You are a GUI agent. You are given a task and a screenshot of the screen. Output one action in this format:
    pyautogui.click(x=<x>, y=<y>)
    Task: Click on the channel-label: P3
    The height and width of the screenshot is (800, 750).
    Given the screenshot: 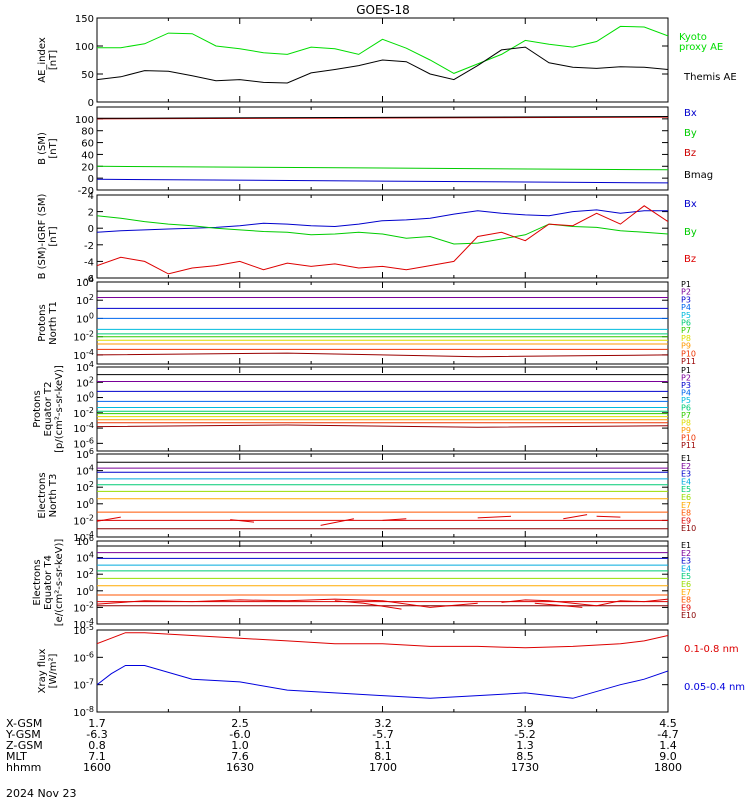 What is the action you would take?
    pyautogui.click(x=686, y=385)
    